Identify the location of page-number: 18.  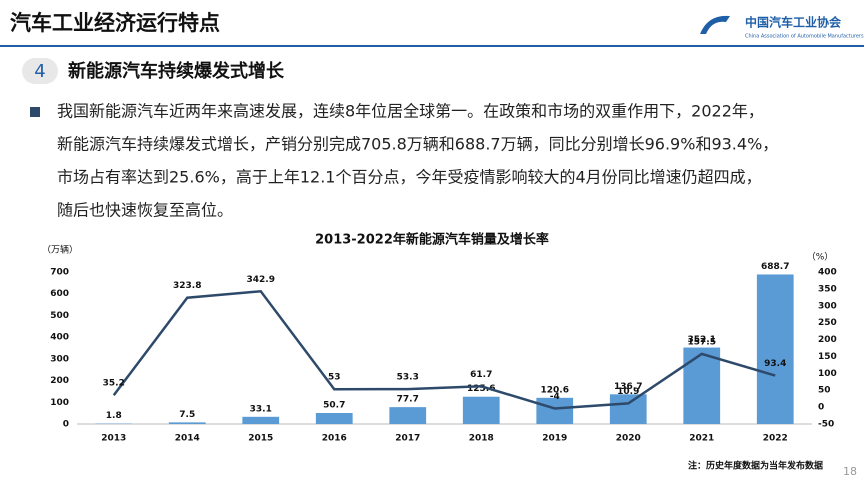
(850, 471).